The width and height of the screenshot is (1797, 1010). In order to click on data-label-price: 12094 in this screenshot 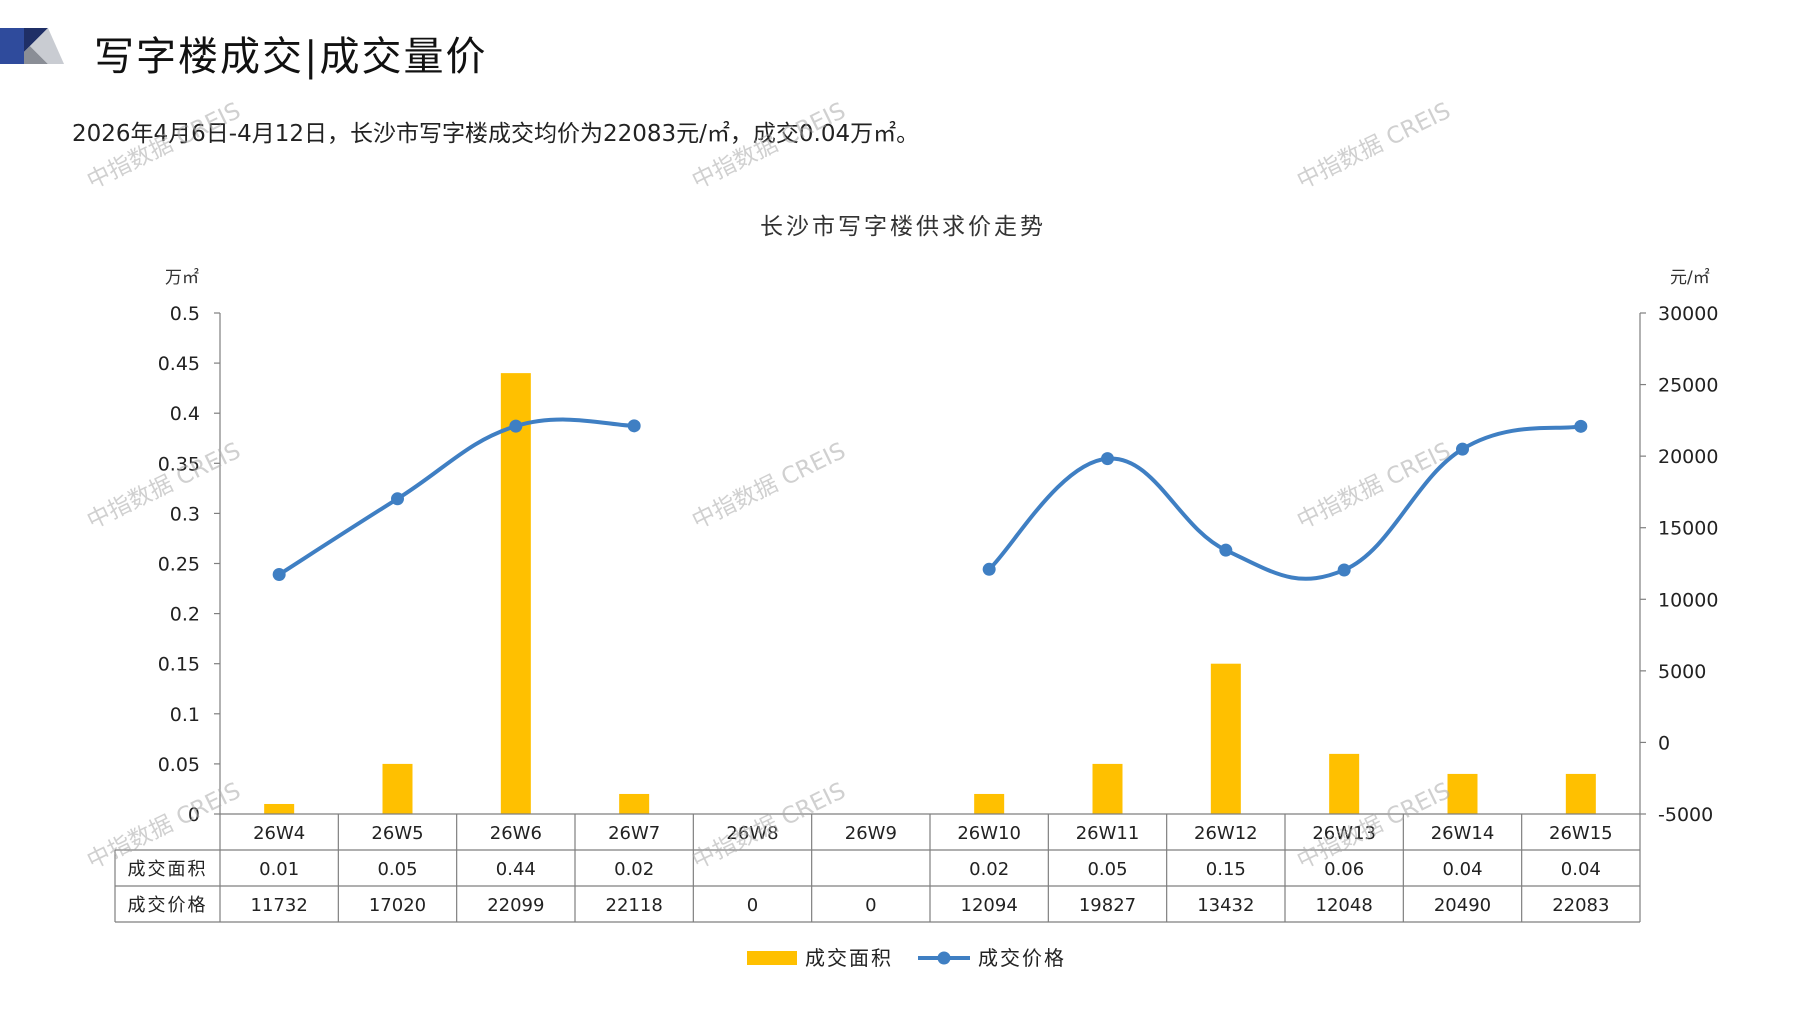, I will do `click(989, 905)`.